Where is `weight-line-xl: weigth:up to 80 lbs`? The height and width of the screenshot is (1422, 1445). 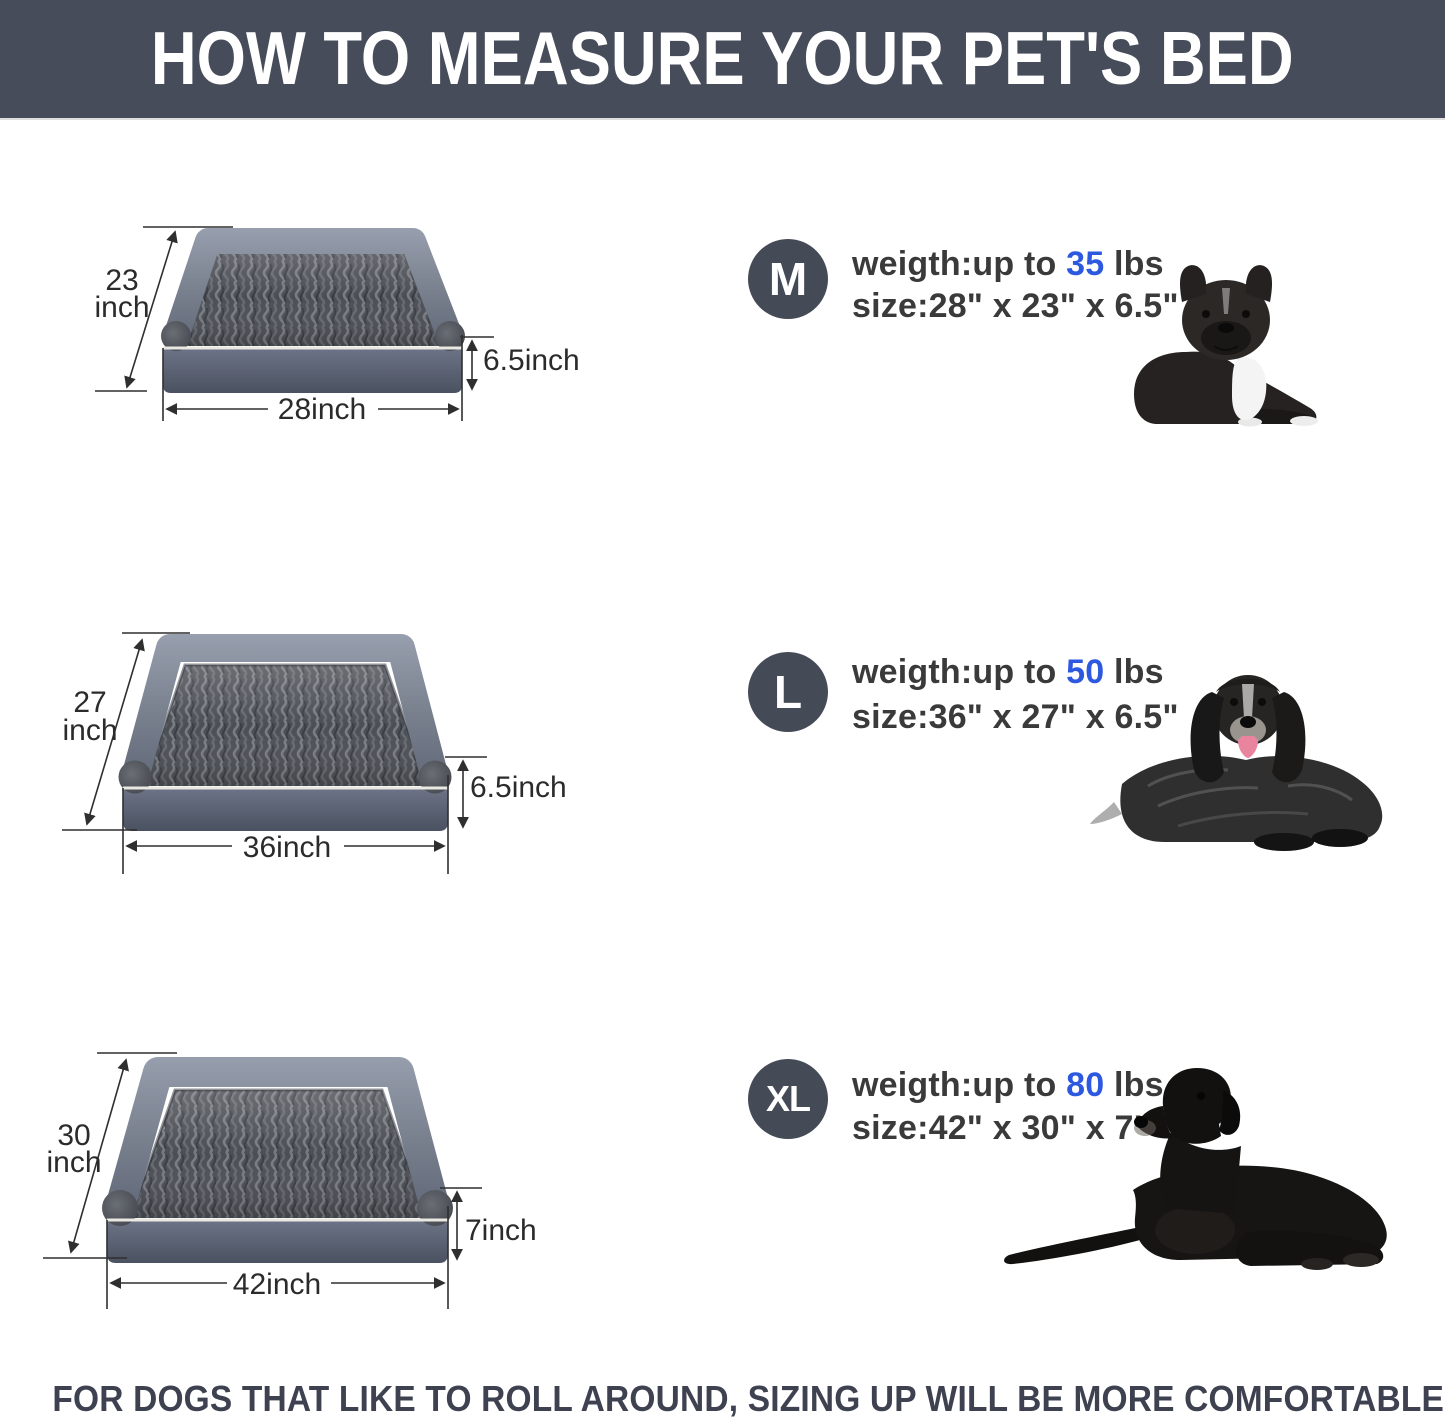 weight-line-xl: weigth:up to 80 lbs is located at coordinates (1008, 1085).